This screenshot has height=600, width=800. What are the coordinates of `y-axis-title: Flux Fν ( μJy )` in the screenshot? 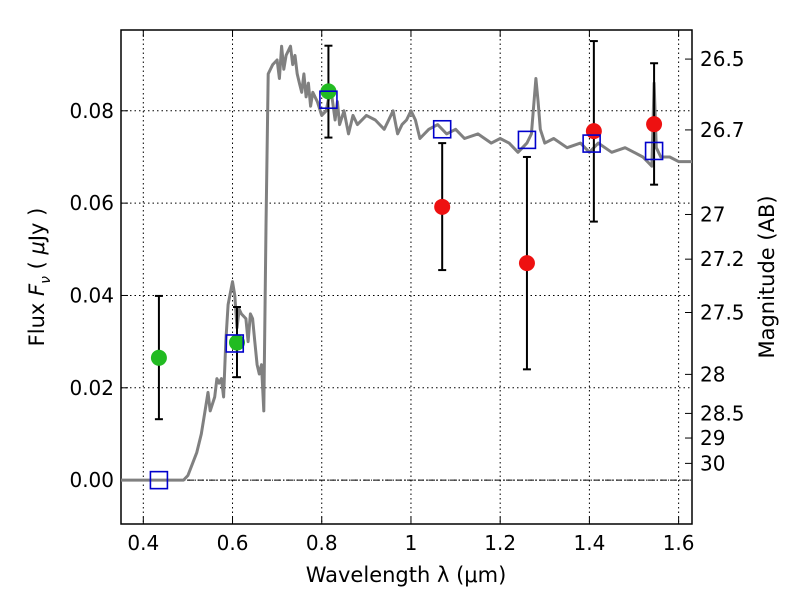 It's located at (39, 277).